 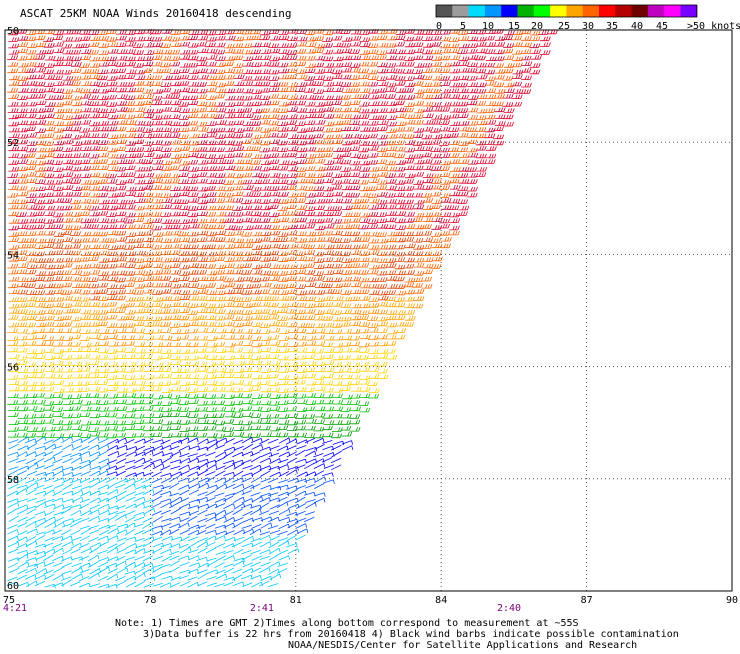 I want to click on time-label: 2:40, so click(x=509, y=608).